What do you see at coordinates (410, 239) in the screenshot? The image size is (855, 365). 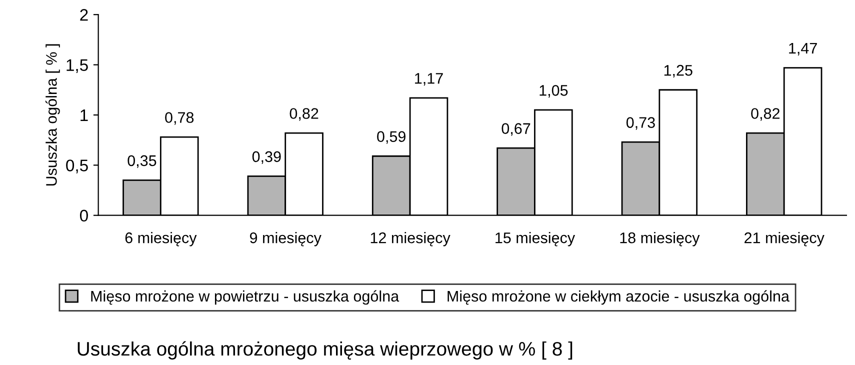 I see `x-tick-label: 12 miesięcy` at bounding box center [410, 239].